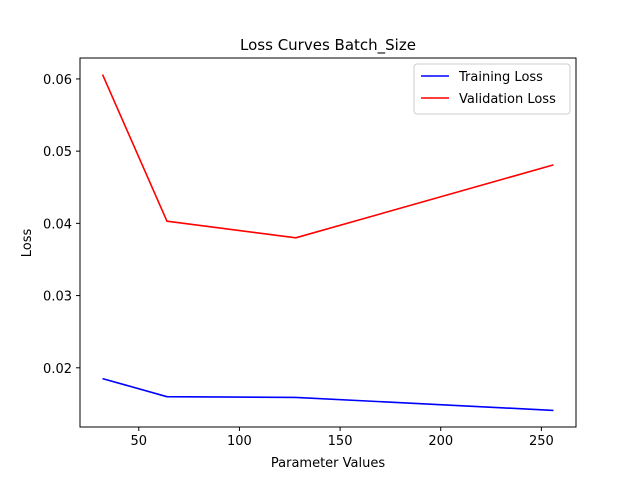 The image size is (640, 484). I want to click on x-axis-label: Parameter Values, so click(328, 463).